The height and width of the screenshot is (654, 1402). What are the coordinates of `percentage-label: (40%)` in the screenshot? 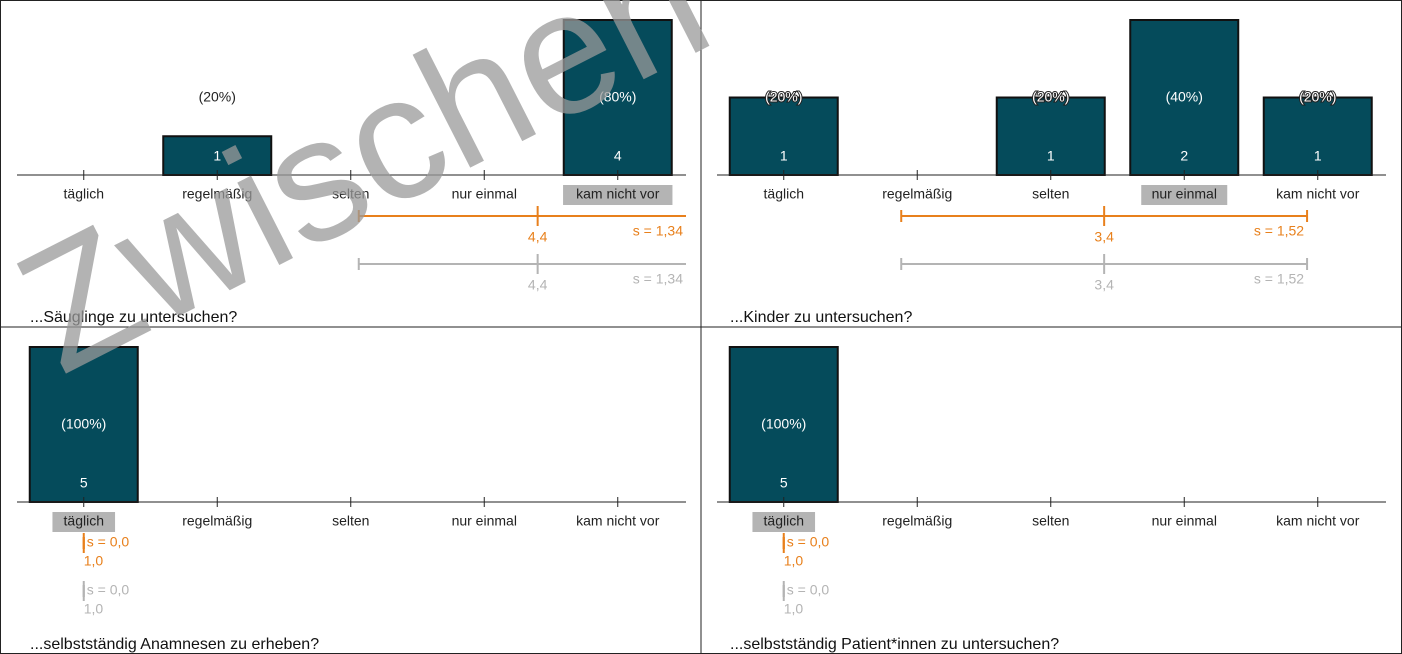 It's located at (1184, 97).